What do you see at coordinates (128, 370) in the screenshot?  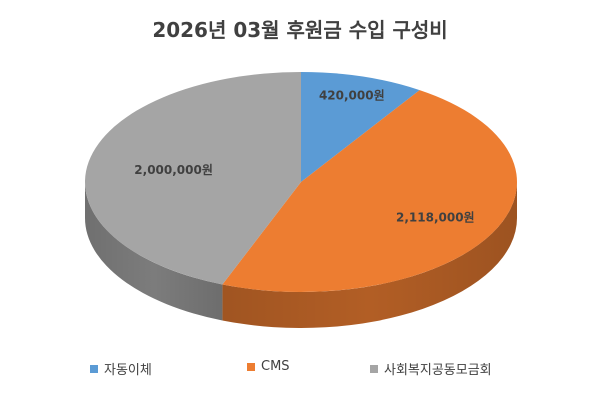 I see `legend-label: 자동이체` at bounding box center [128, 370].